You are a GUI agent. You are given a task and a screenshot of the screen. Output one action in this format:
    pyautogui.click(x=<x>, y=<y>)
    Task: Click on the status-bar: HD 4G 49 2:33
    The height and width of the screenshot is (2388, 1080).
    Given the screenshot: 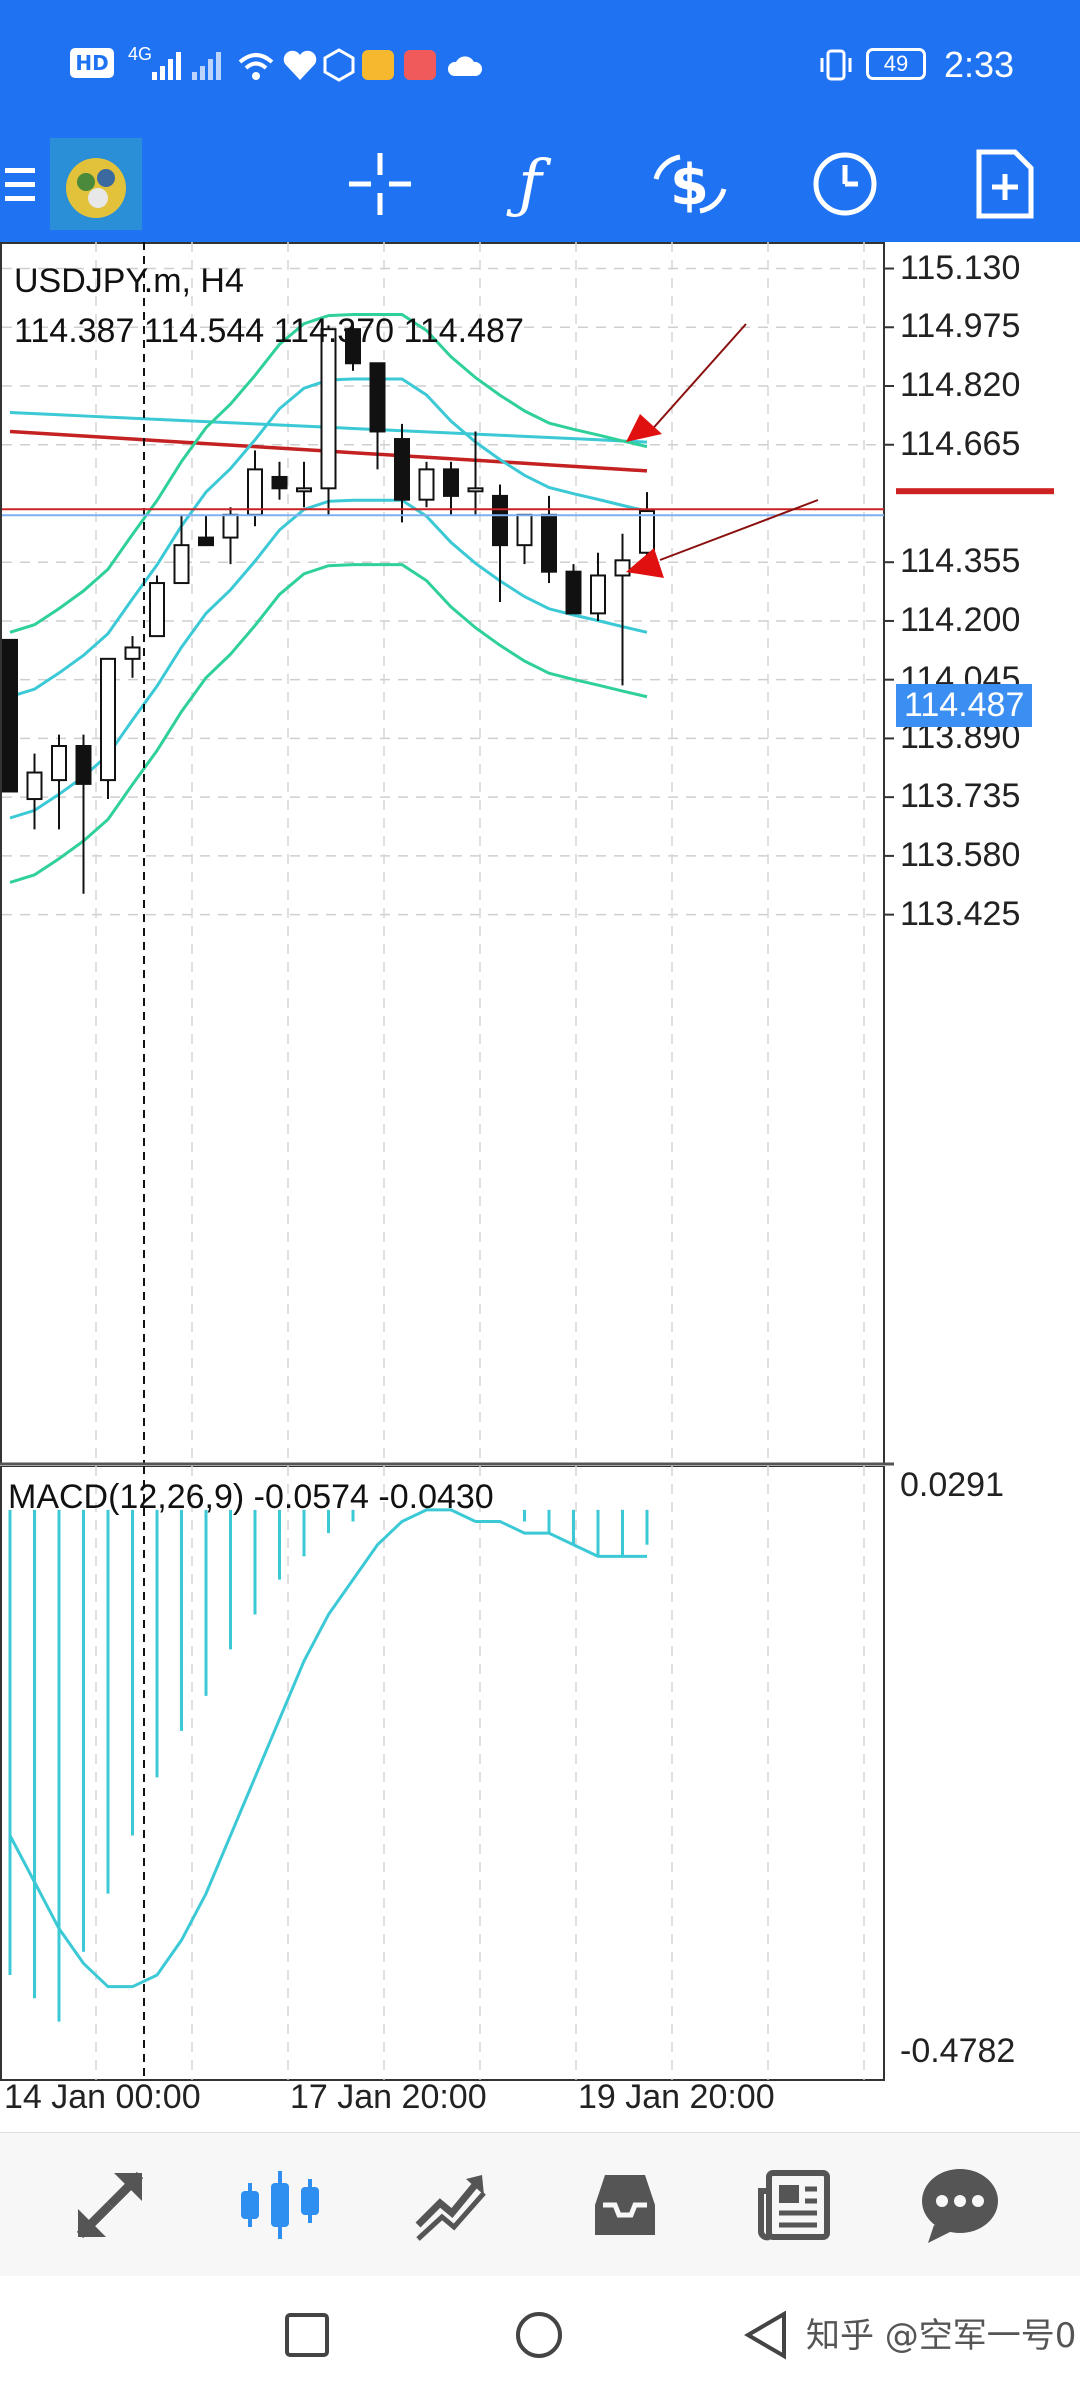 What is the action you would take?
    pyautogui.click(x=540, y=62)
    